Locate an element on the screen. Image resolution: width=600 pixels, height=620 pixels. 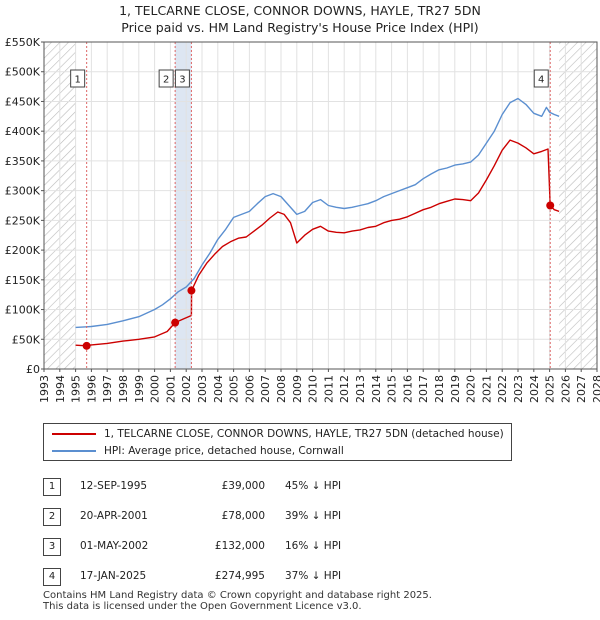
x-tick-label: 2003 is located at coordinates (202, 389).